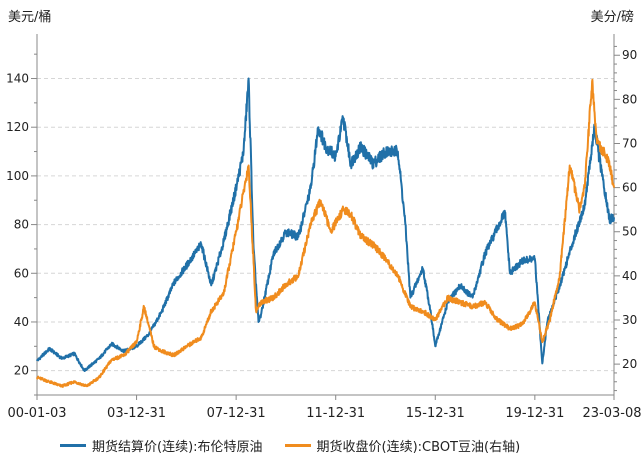 The width and height of the screenshot is (644, 461). I want to click on legend-label-soyoil: 期货收盘价(连续):CBOT豆油(右轴), so click(418, 447).